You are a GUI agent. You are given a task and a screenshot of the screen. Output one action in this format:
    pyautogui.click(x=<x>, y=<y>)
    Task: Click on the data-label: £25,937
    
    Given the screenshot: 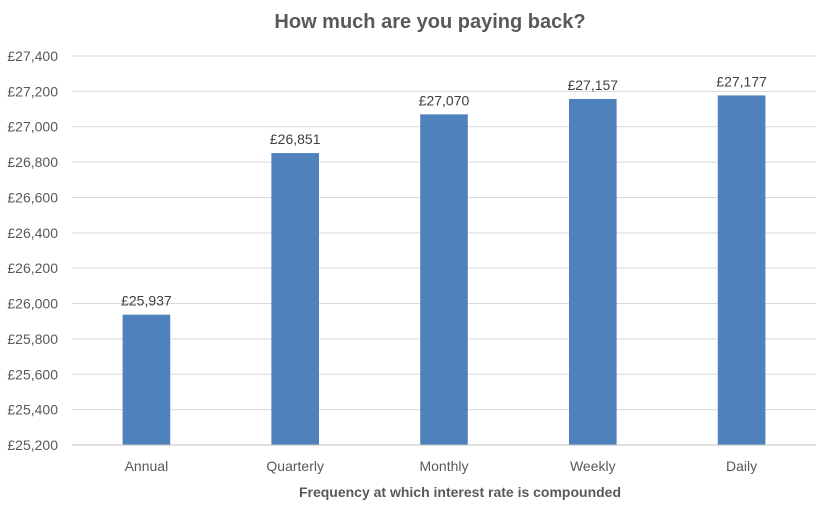 What is the action you would take?
    pyautogui.click(x=146, y=301)
    